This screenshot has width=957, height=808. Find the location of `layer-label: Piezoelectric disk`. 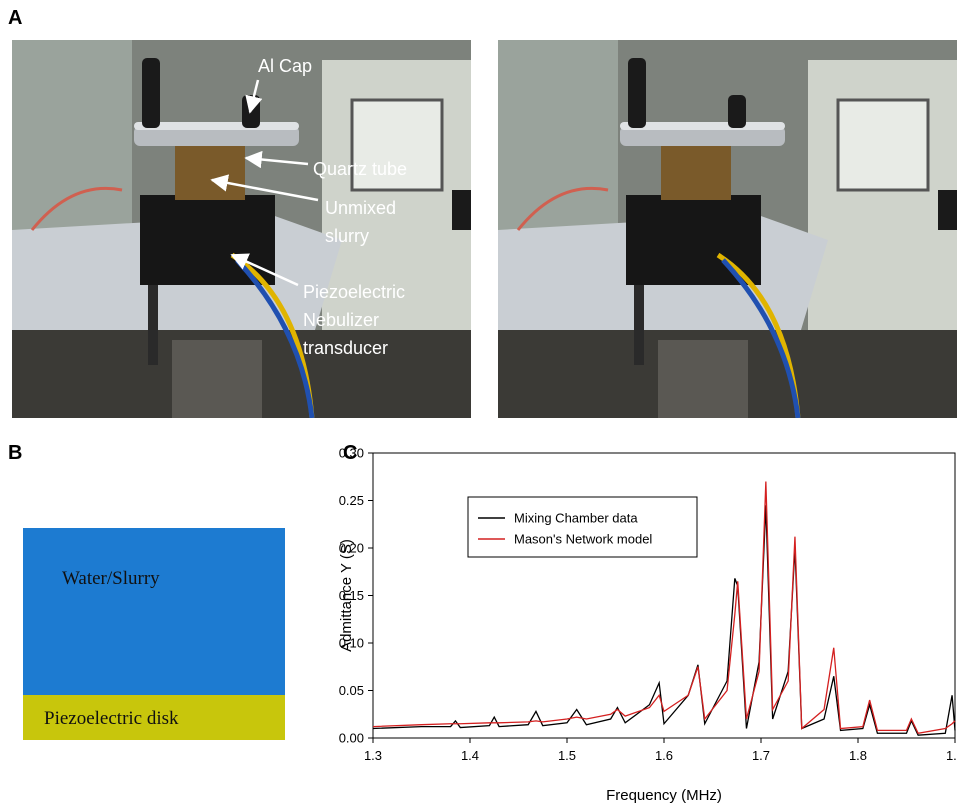

layer-label: Piezoelectric disk is located at coordinates (111, 718).